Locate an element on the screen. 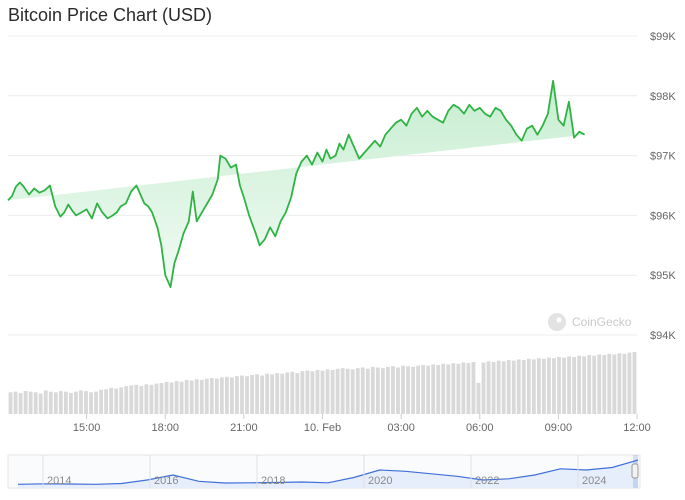 This screenshot has width=685, height=500. x-tick-label: 10. Feb is located at coordinates (322, 428).